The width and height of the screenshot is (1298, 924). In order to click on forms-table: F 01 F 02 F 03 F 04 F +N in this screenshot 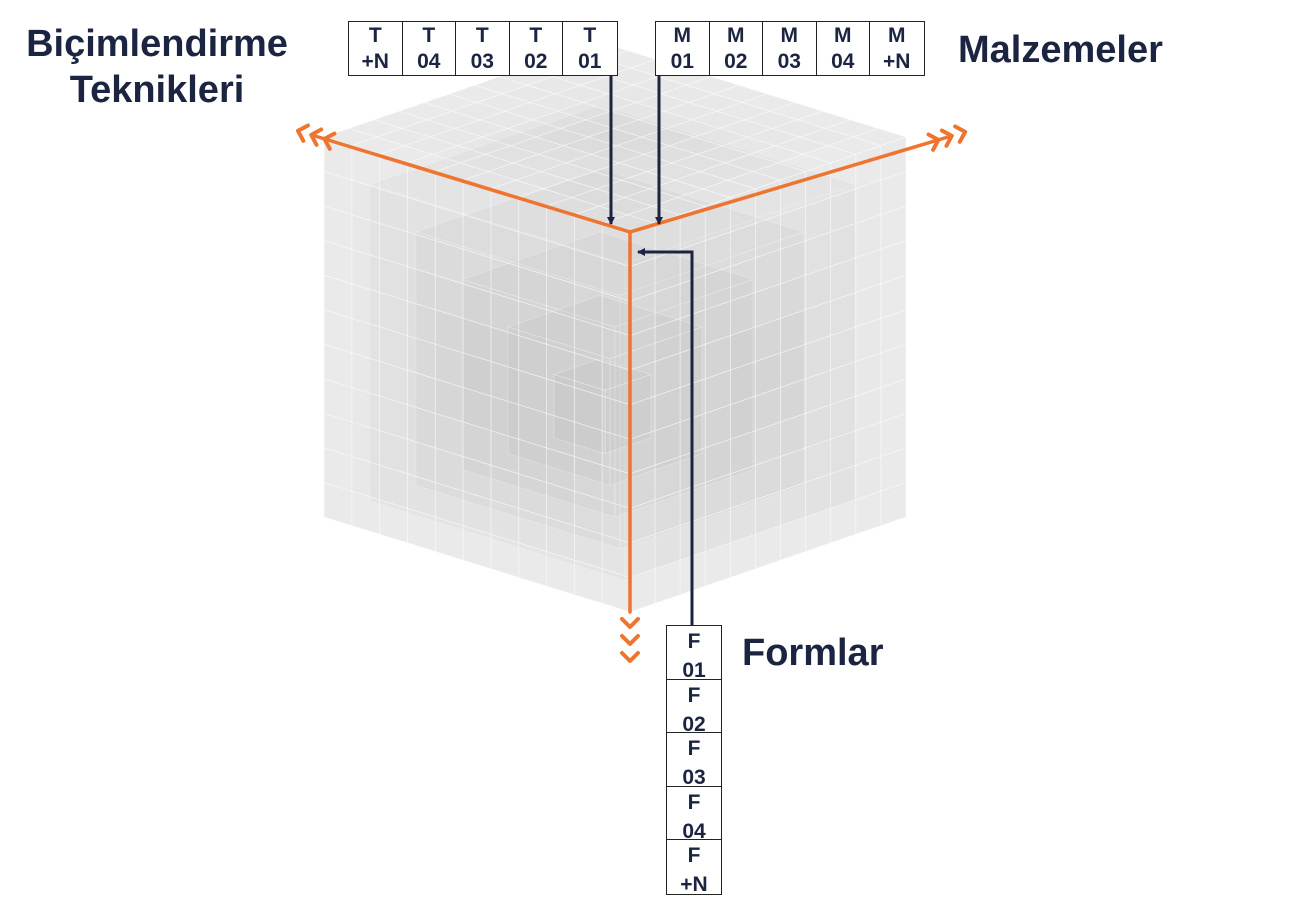, I will do `click(694, 760)`.